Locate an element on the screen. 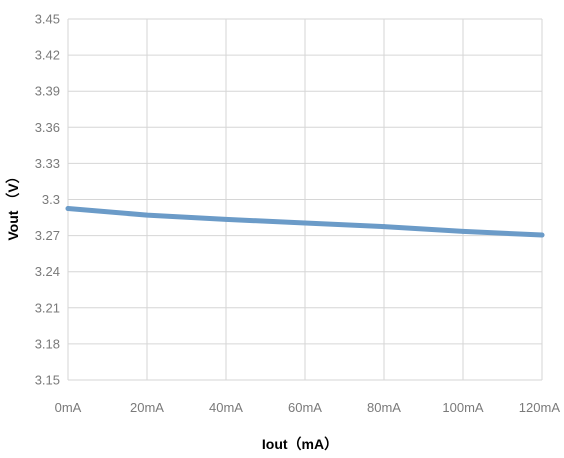 The width and height of the screenshot is (564, 458). y-tick-label: 3.21 is located at coordinates (47, 307).